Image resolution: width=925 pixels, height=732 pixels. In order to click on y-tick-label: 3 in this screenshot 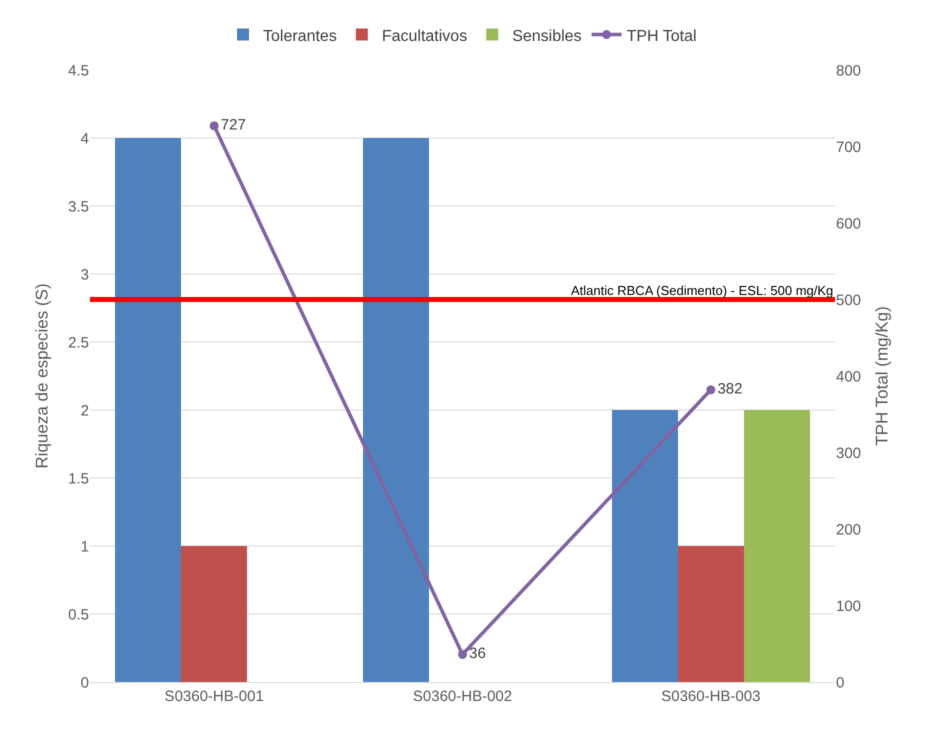, I will do `click(84, 275)`.